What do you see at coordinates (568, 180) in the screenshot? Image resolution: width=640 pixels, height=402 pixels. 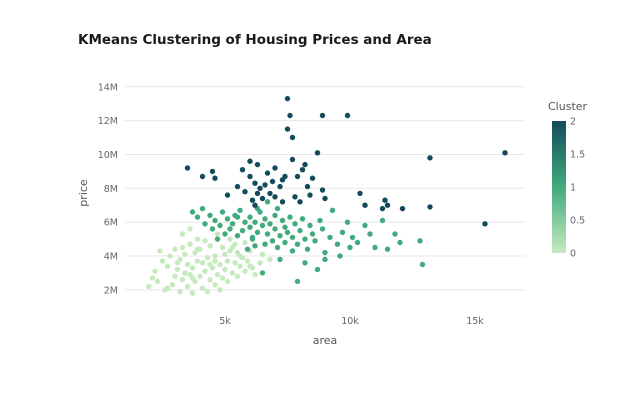 I see `colorbar-legend: Cluster 0 0.5 1 1.5 2` at bounding box center [568, 180].